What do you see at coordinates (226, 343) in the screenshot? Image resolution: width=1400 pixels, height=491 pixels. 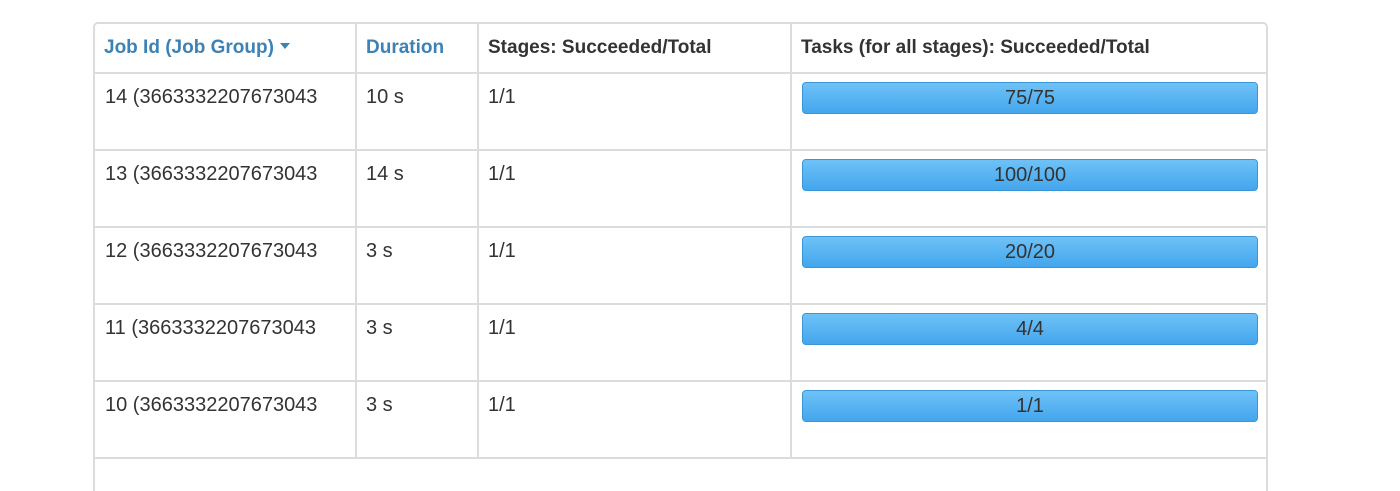 I see `job-id-cell: 11 (3663332207673043` at bounding box center [226, 343].